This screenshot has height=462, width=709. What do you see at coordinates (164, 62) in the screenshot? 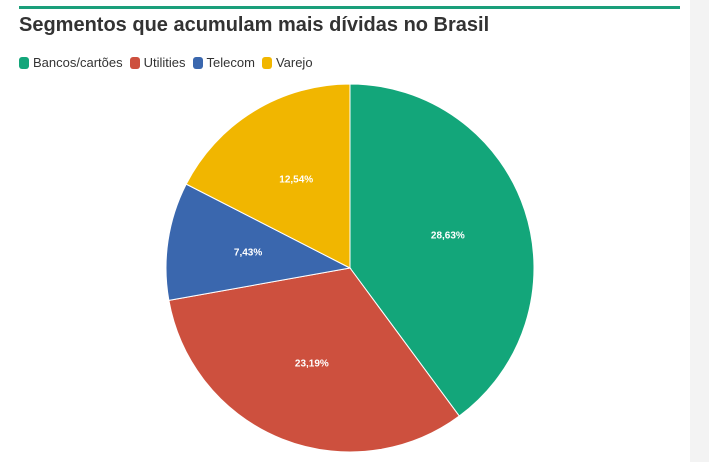
I see `legend-label: Utilities` at bounding box center [164, 62].